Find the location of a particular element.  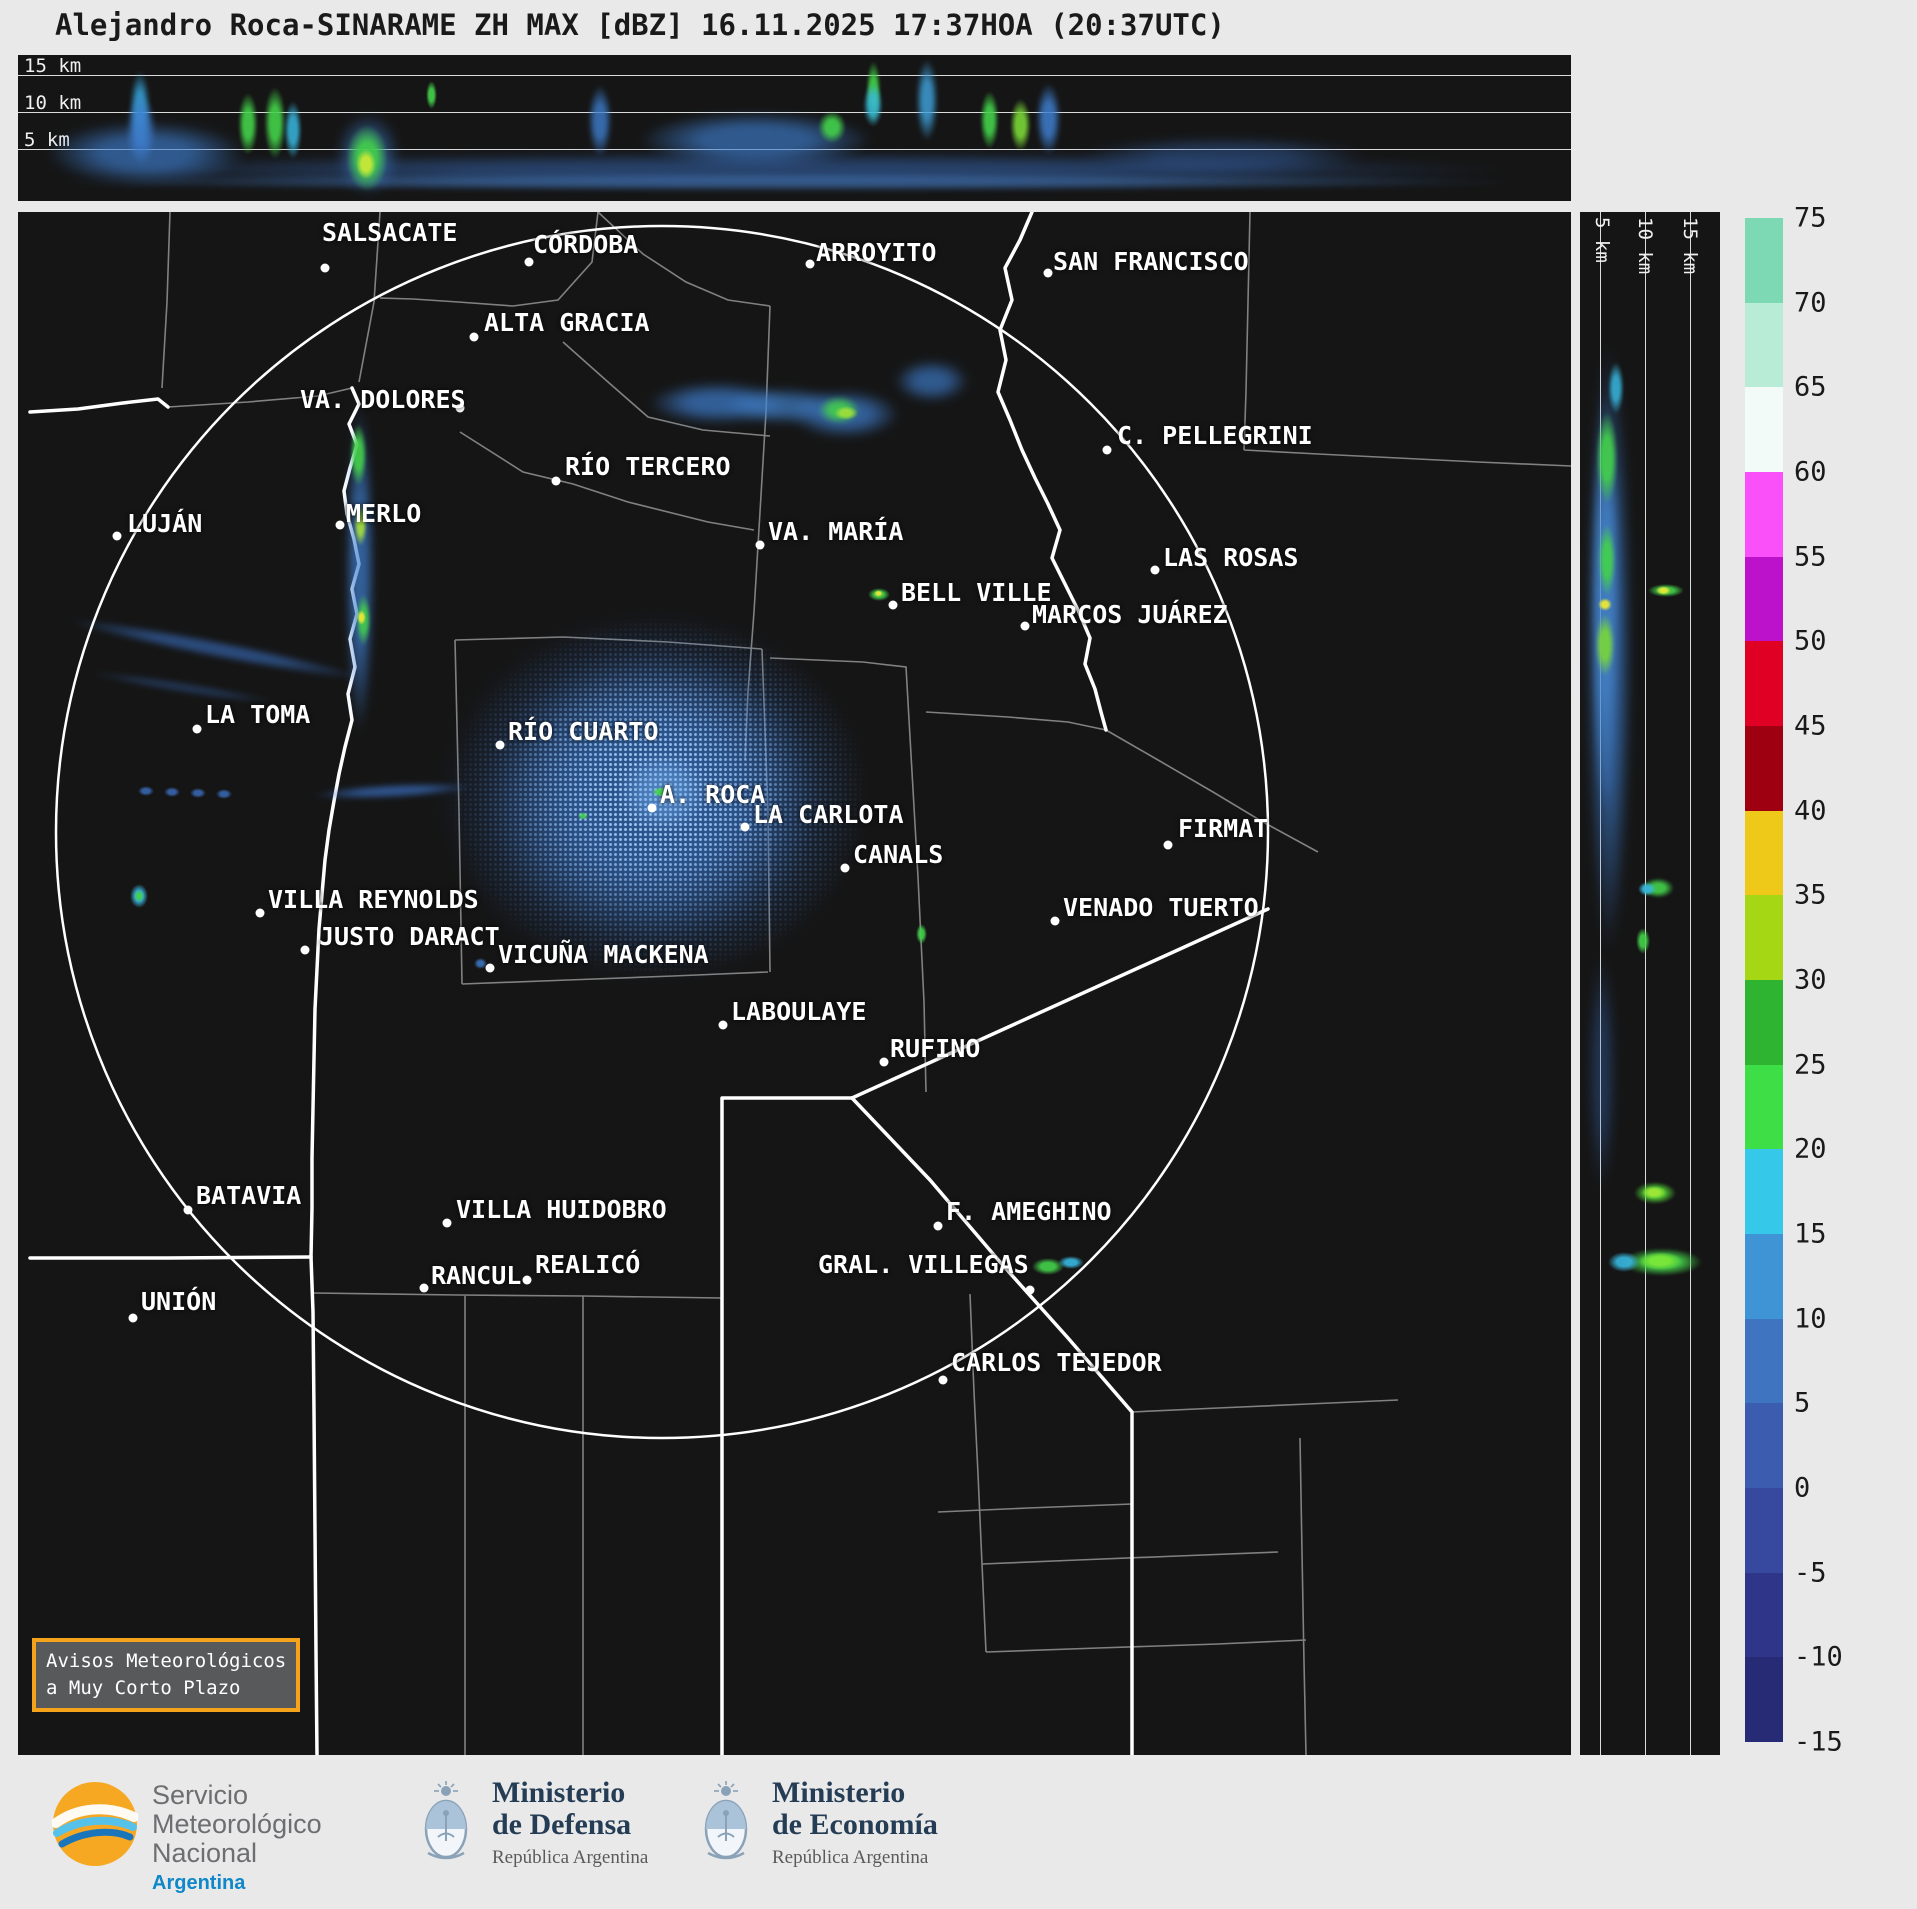

colorbar-tick: -5 is located at coordinates (1810, 1573).